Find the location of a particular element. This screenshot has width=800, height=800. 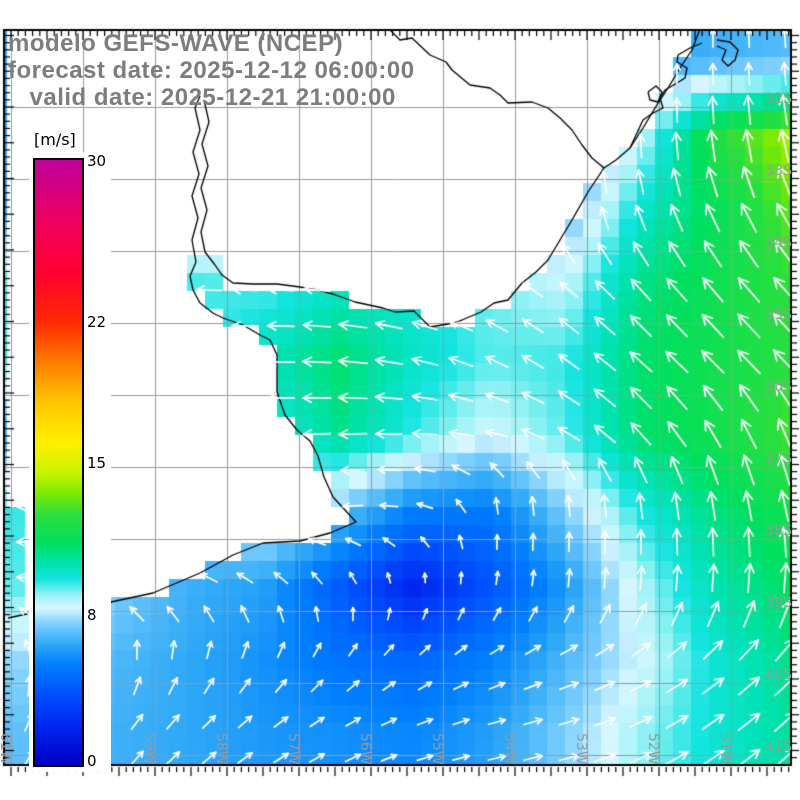

lat-label: 33S is located at coordinates (778, 171).